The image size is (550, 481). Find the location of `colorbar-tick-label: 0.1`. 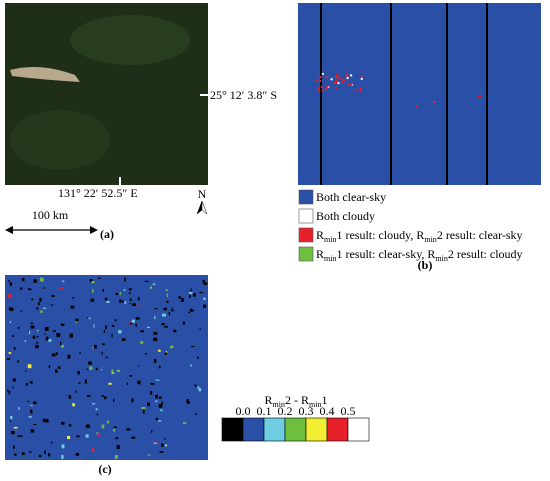

colorbar-tick-label: 0.1 is located at coordinates (264, 411).